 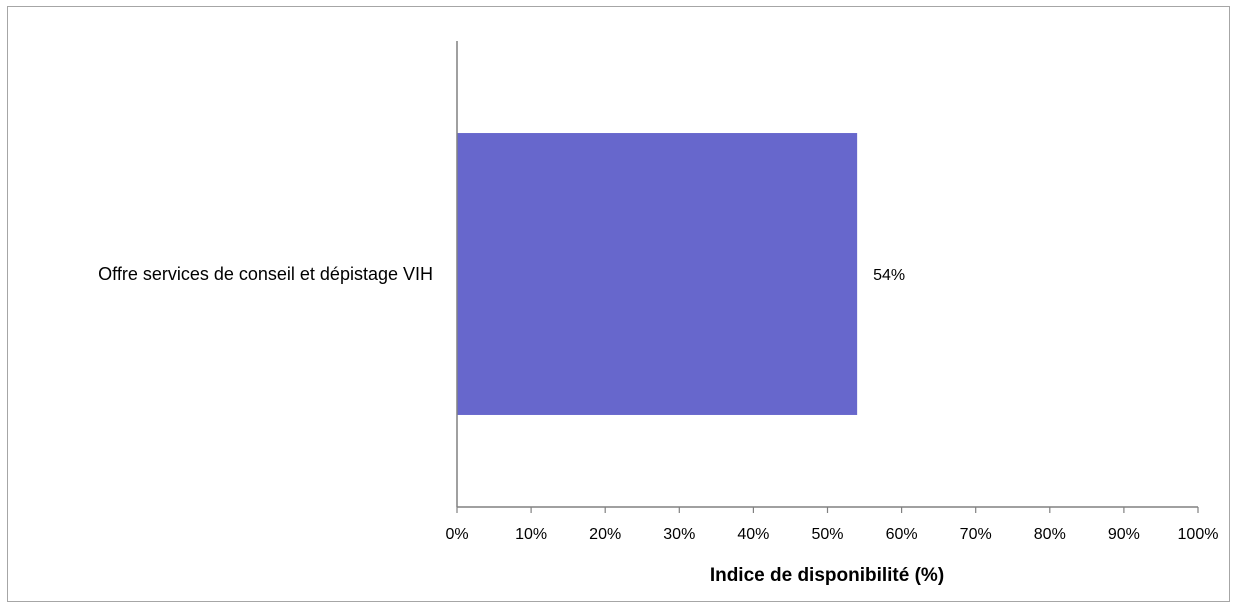 I want to click on x-tick-label: 20%, so click(x=605, y=534).